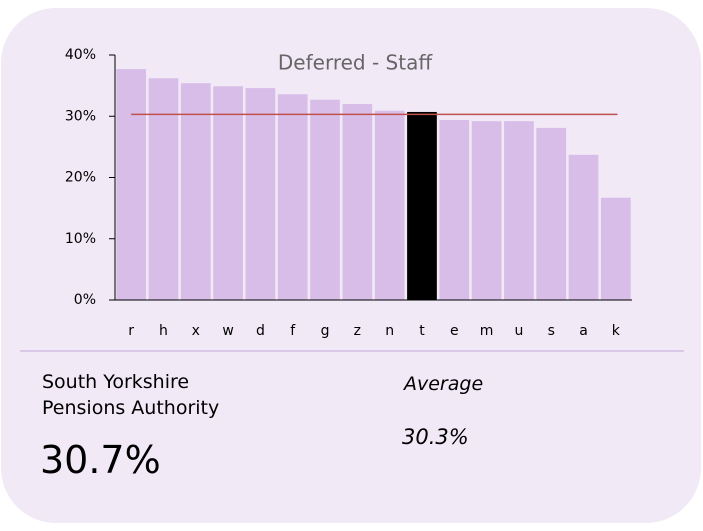  I want to click on x-tick-label: z, so click(357, 331).